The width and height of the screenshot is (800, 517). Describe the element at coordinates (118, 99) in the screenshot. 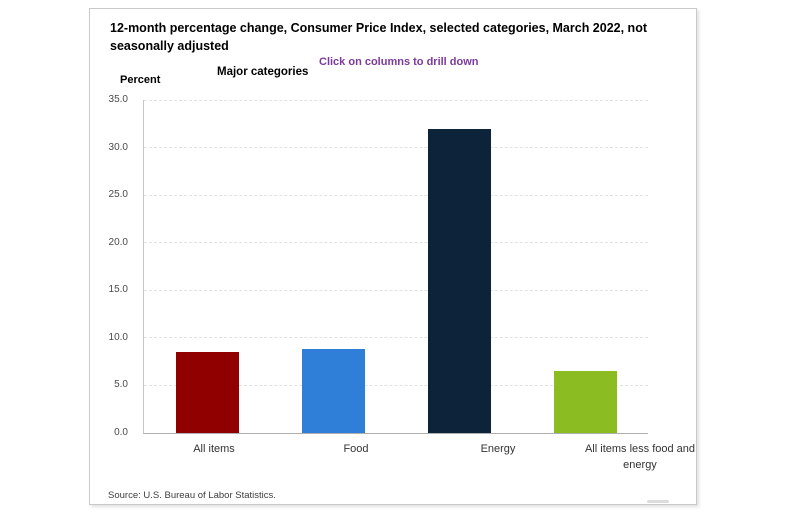

I see `y-tick-label: 35.0` at that location.